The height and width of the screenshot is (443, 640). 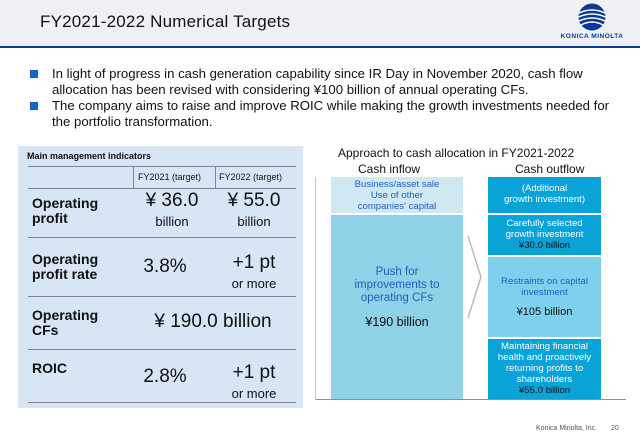 I want to click on outflow-amount: ¥55.0 billion, so click(x=544, y=390).